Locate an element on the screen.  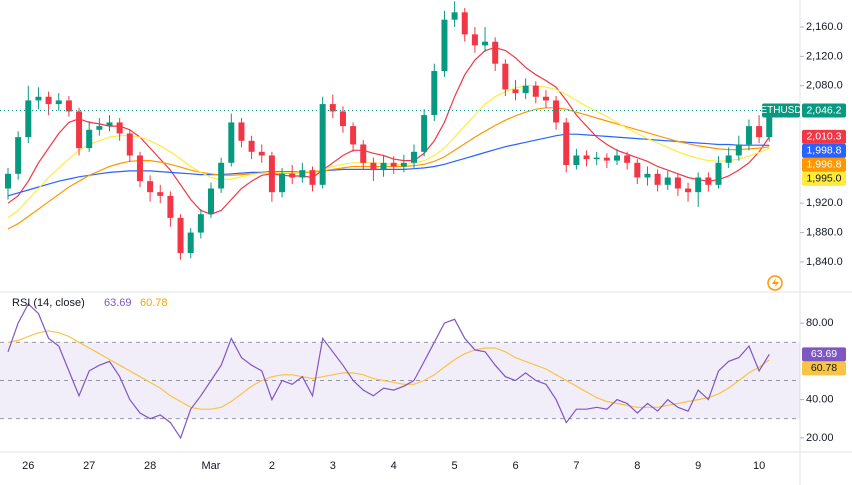
rsi-last-label: 63.69 is located at coordinates (824, 354).